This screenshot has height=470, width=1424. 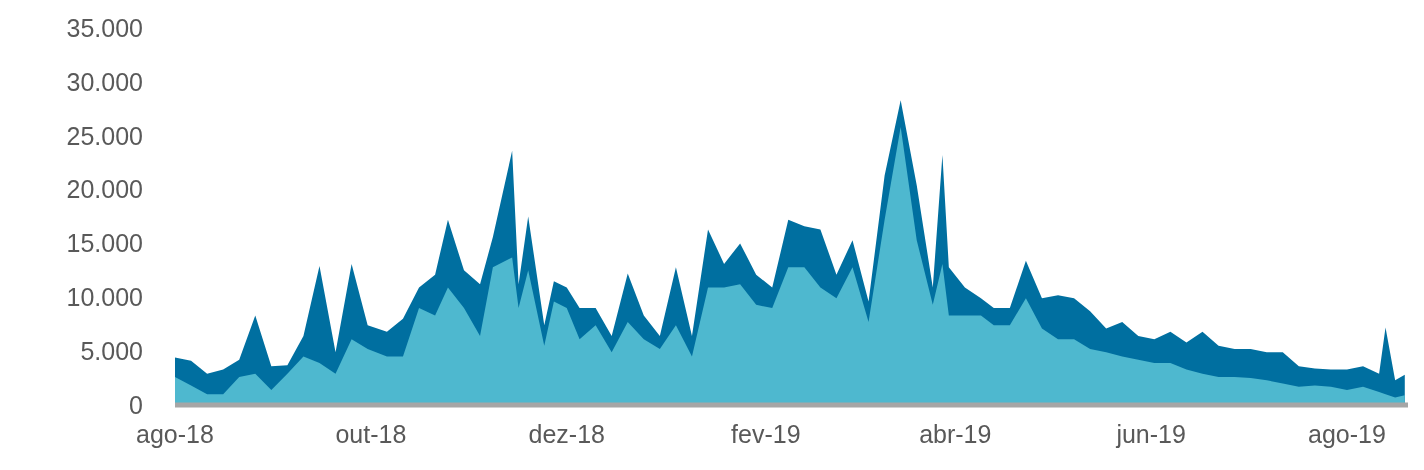 What do you see at coordinates (104, 81) in the screenshot?
I see `y-tick-label: 30.000` at bounding box center [104, 81].